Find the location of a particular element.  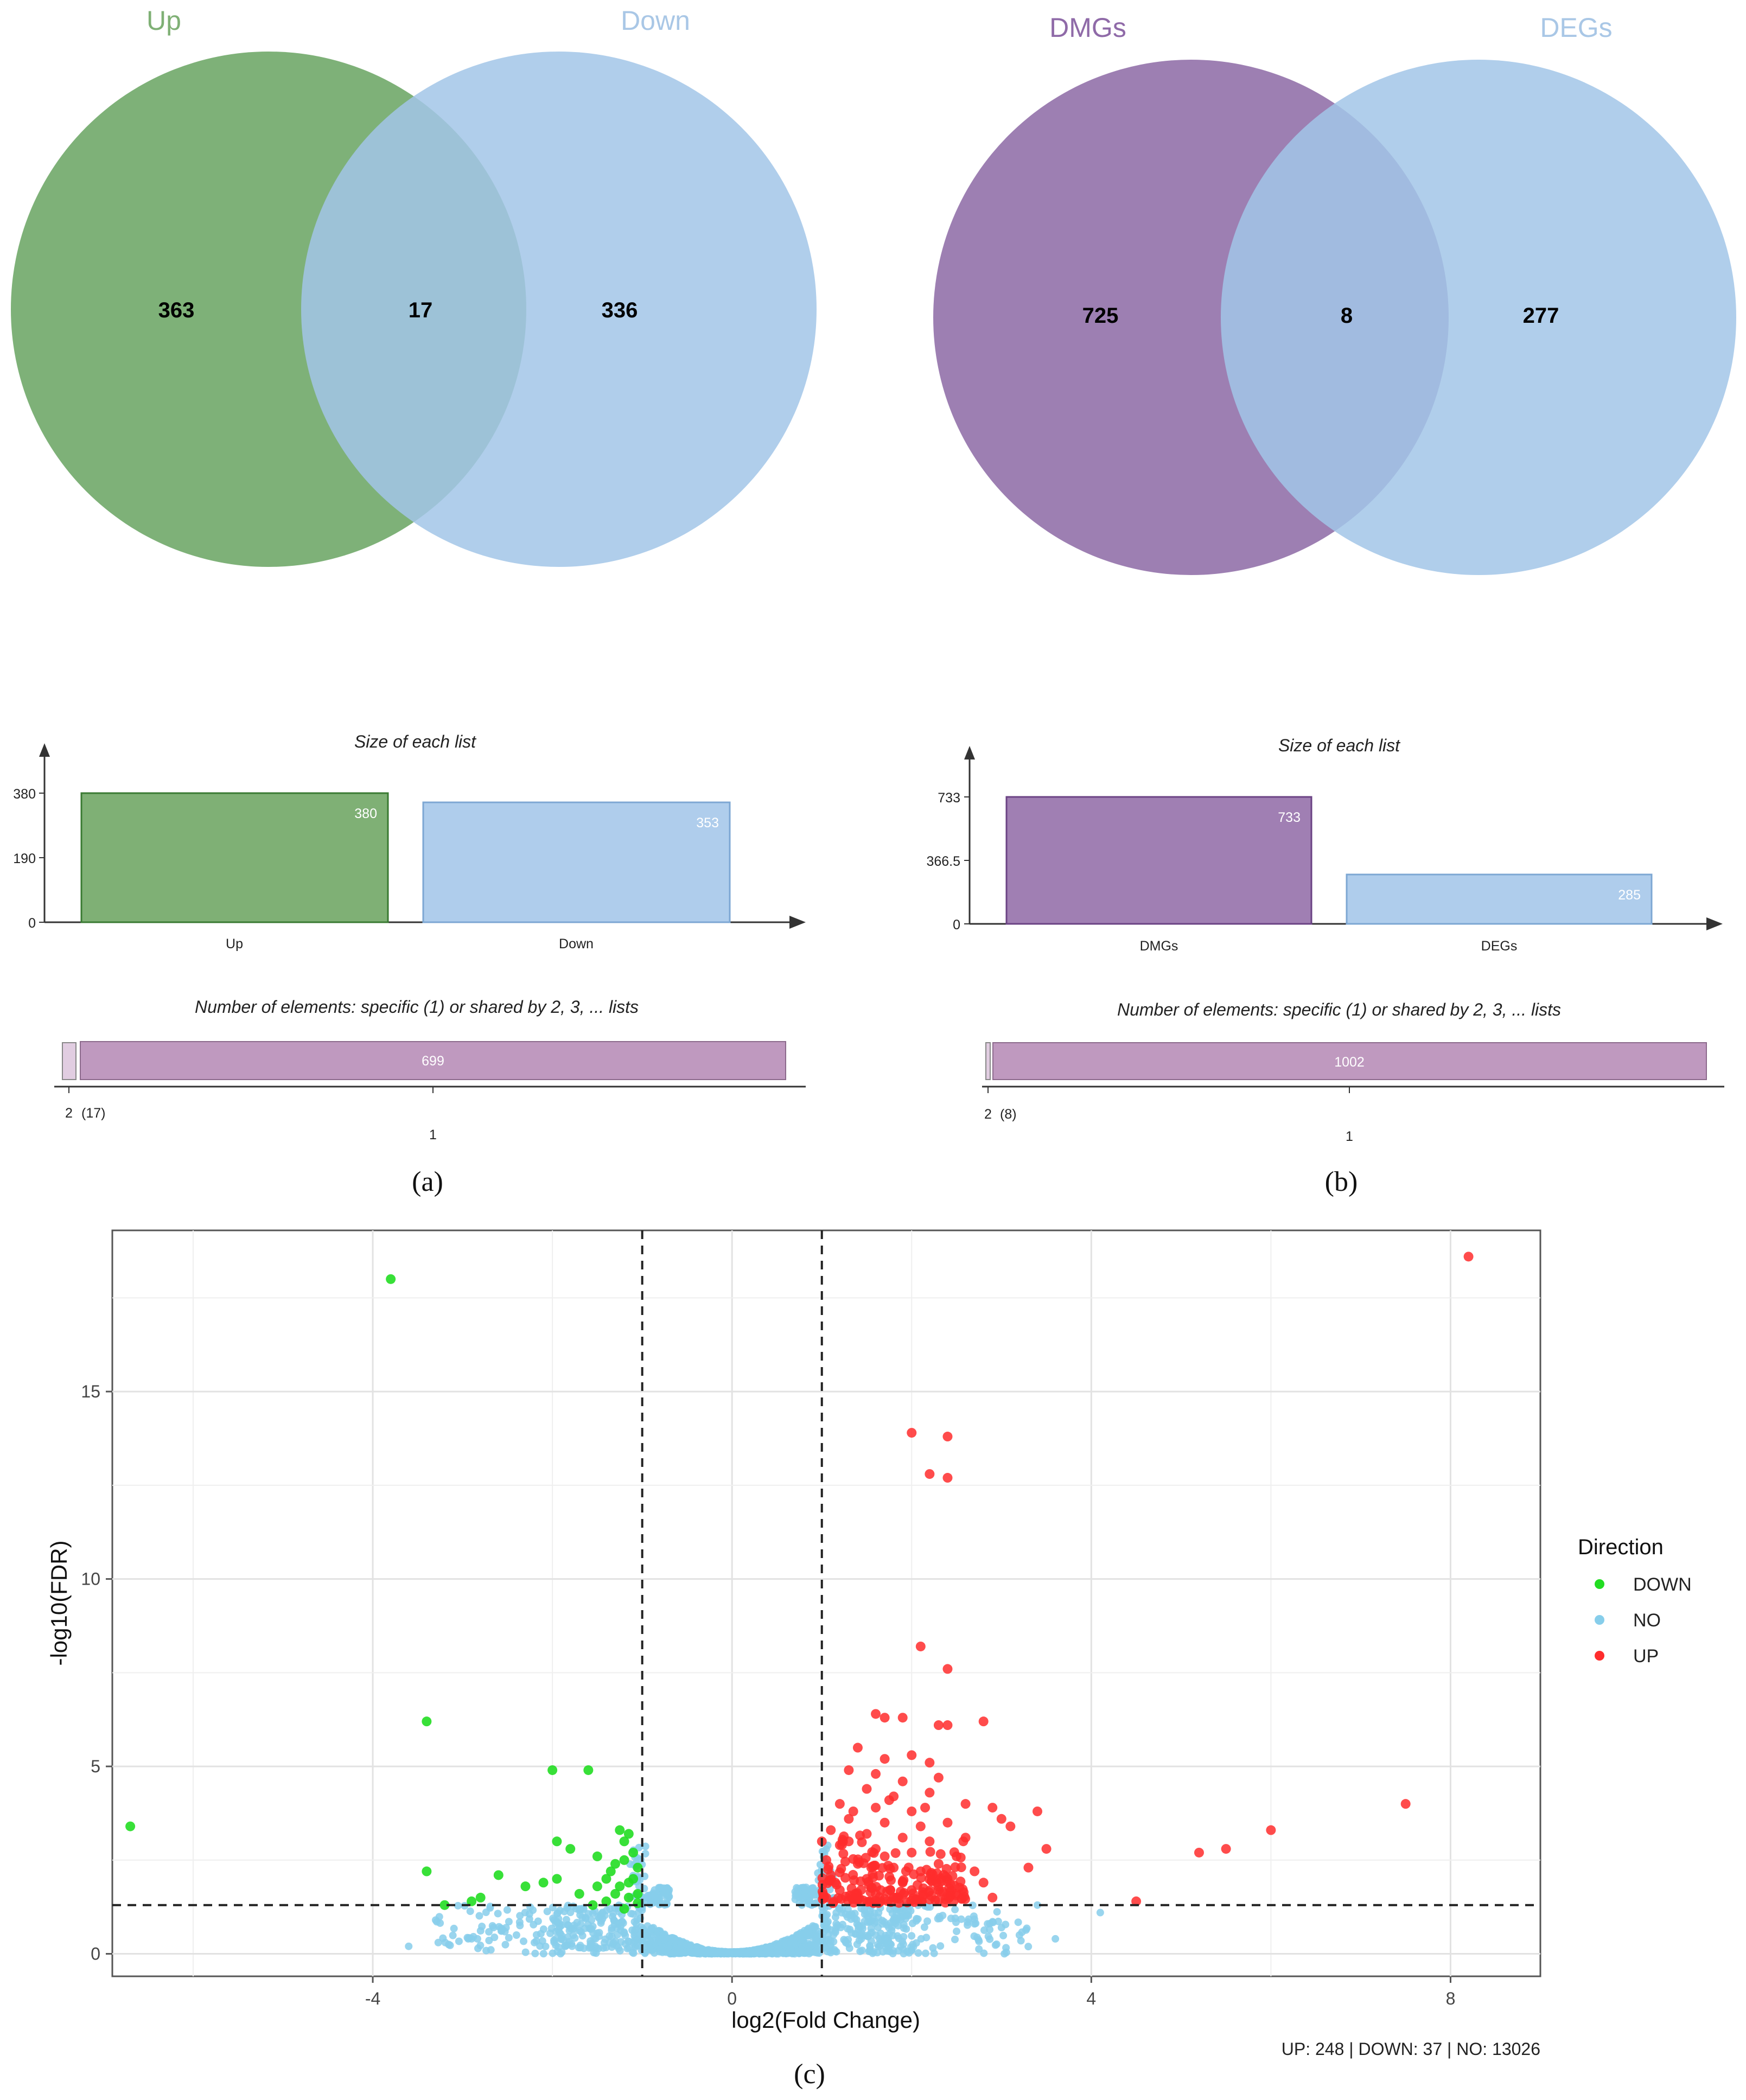

shared-a-main-value: 699 is located at coordinates (433, 1061).